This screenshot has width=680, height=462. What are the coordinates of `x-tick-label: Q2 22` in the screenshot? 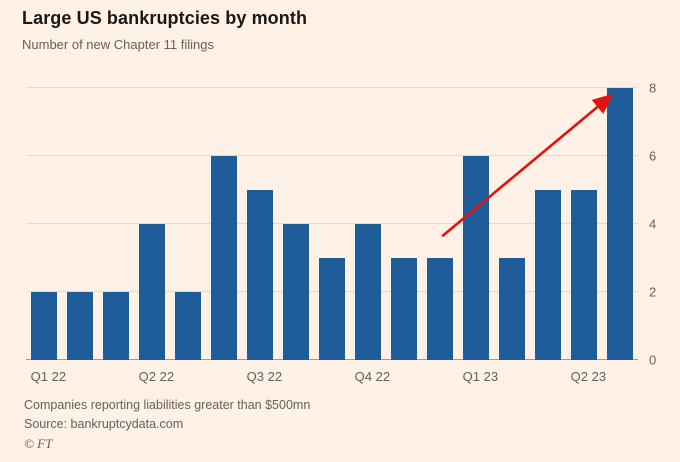 It's located at (156, 376).